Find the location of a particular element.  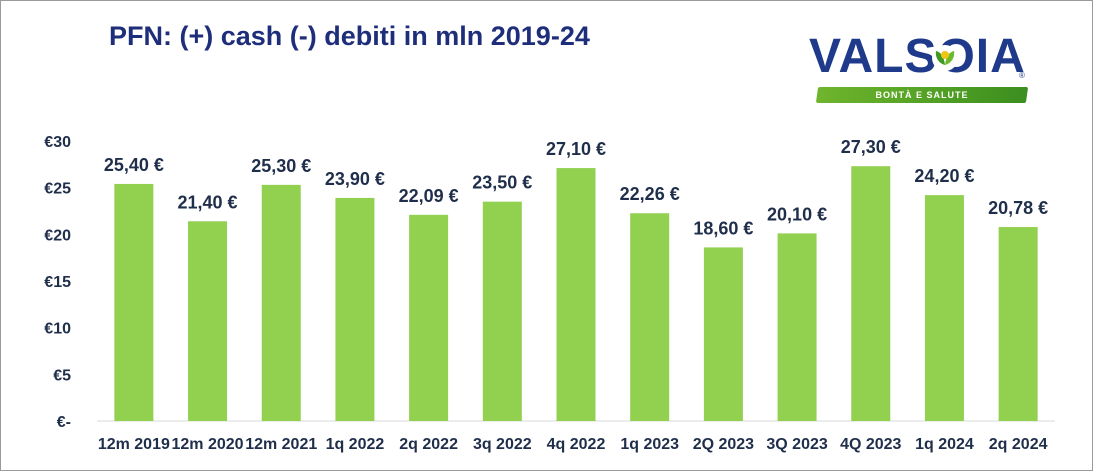

data-label: 27,30 € is located at coordinates (871, 147).